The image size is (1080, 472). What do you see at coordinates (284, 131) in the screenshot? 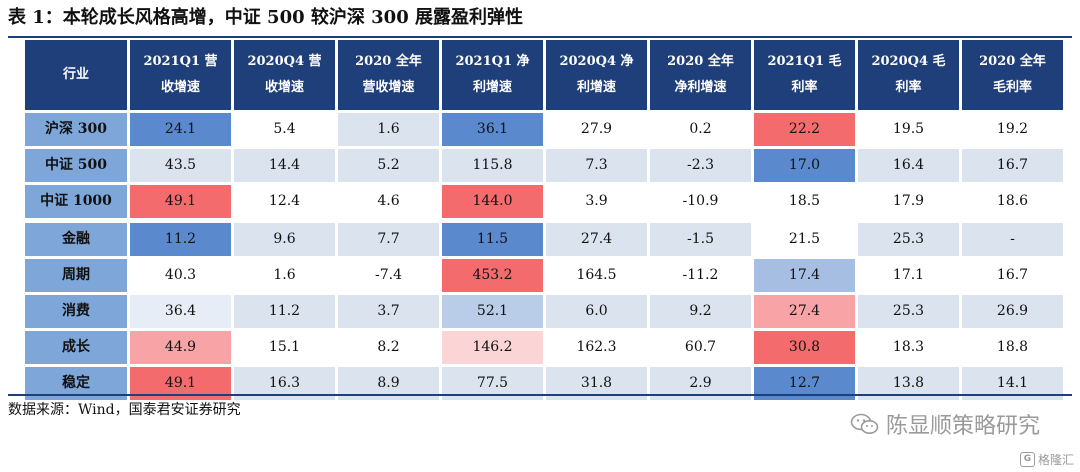
I see `table-cell: 5.4` at bounding box center [284, 131].